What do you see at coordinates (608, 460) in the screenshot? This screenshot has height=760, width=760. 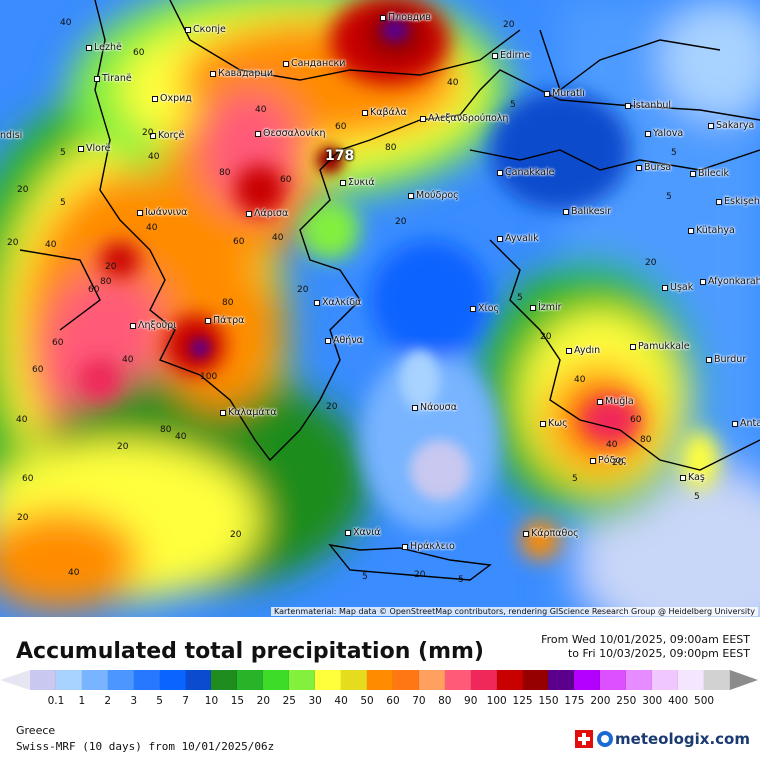 I see `city-rodos: Ρόδος` at bounding box center [608, 460].